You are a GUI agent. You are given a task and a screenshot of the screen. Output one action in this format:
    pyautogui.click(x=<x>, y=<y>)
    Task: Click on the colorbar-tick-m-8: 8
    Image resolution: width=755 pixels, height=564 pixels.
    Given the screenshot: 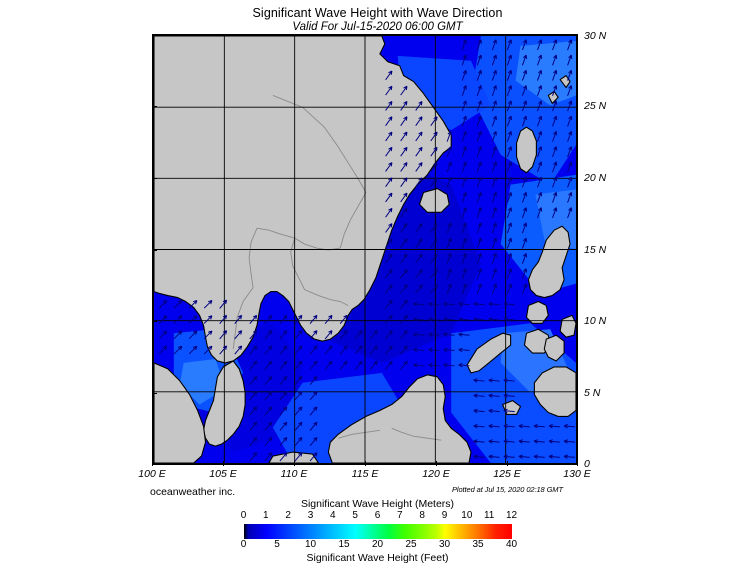 What is the action you would take?
    pyautogui.click(x=422, y=515)
    